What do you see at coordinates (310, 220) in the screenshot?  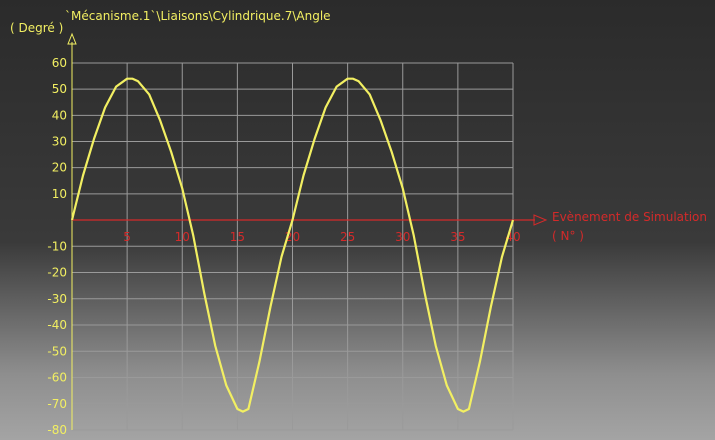 I see `x-axis` at bounding box center [310, 220].